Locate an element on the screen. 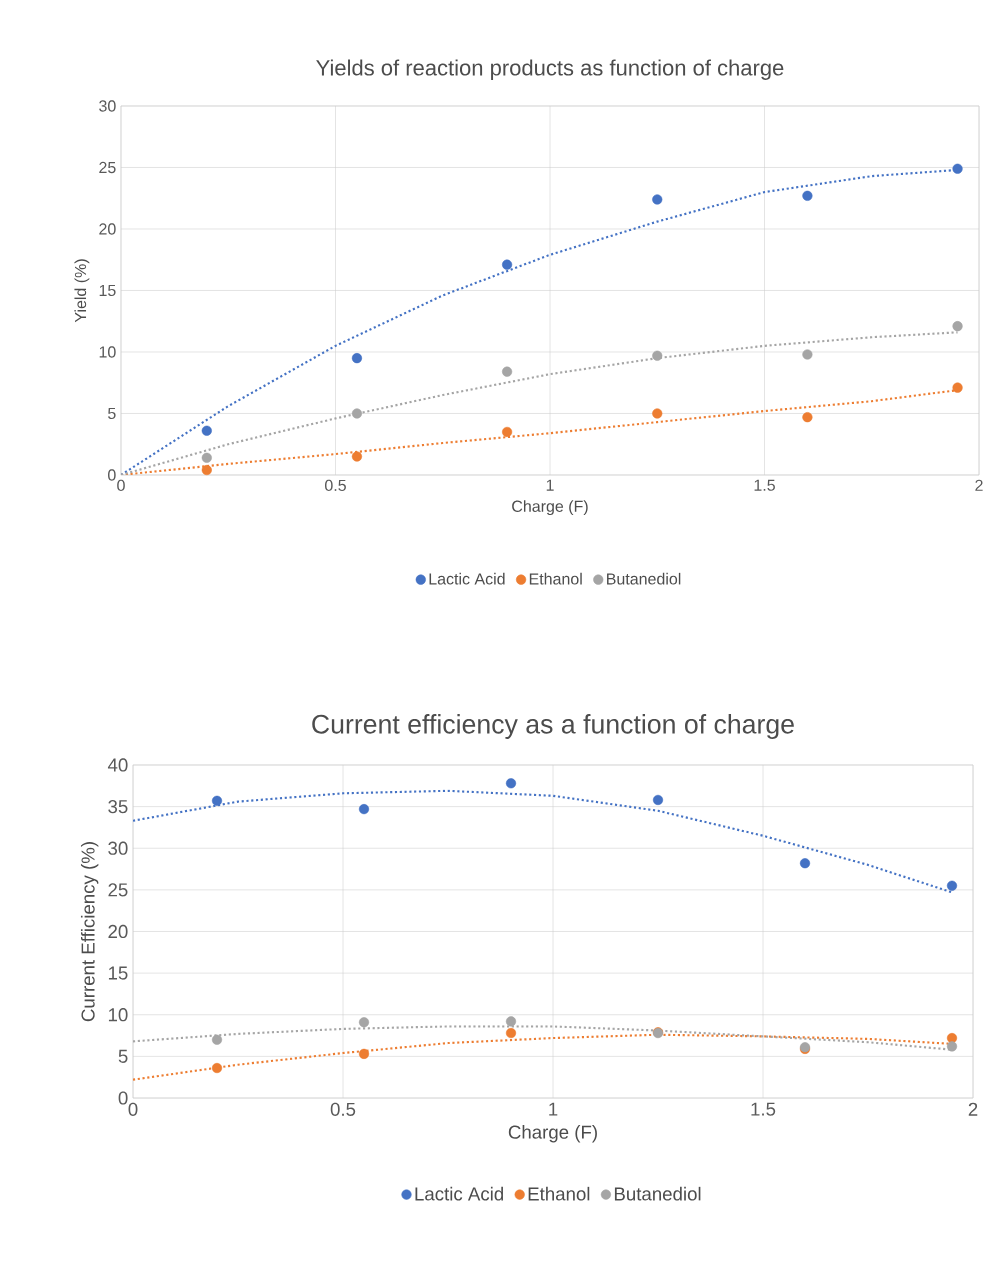 This screenshot has height=1271, width=1000. y-axis-title: Current Efficiency (%) is located at coordinates (89, 932).